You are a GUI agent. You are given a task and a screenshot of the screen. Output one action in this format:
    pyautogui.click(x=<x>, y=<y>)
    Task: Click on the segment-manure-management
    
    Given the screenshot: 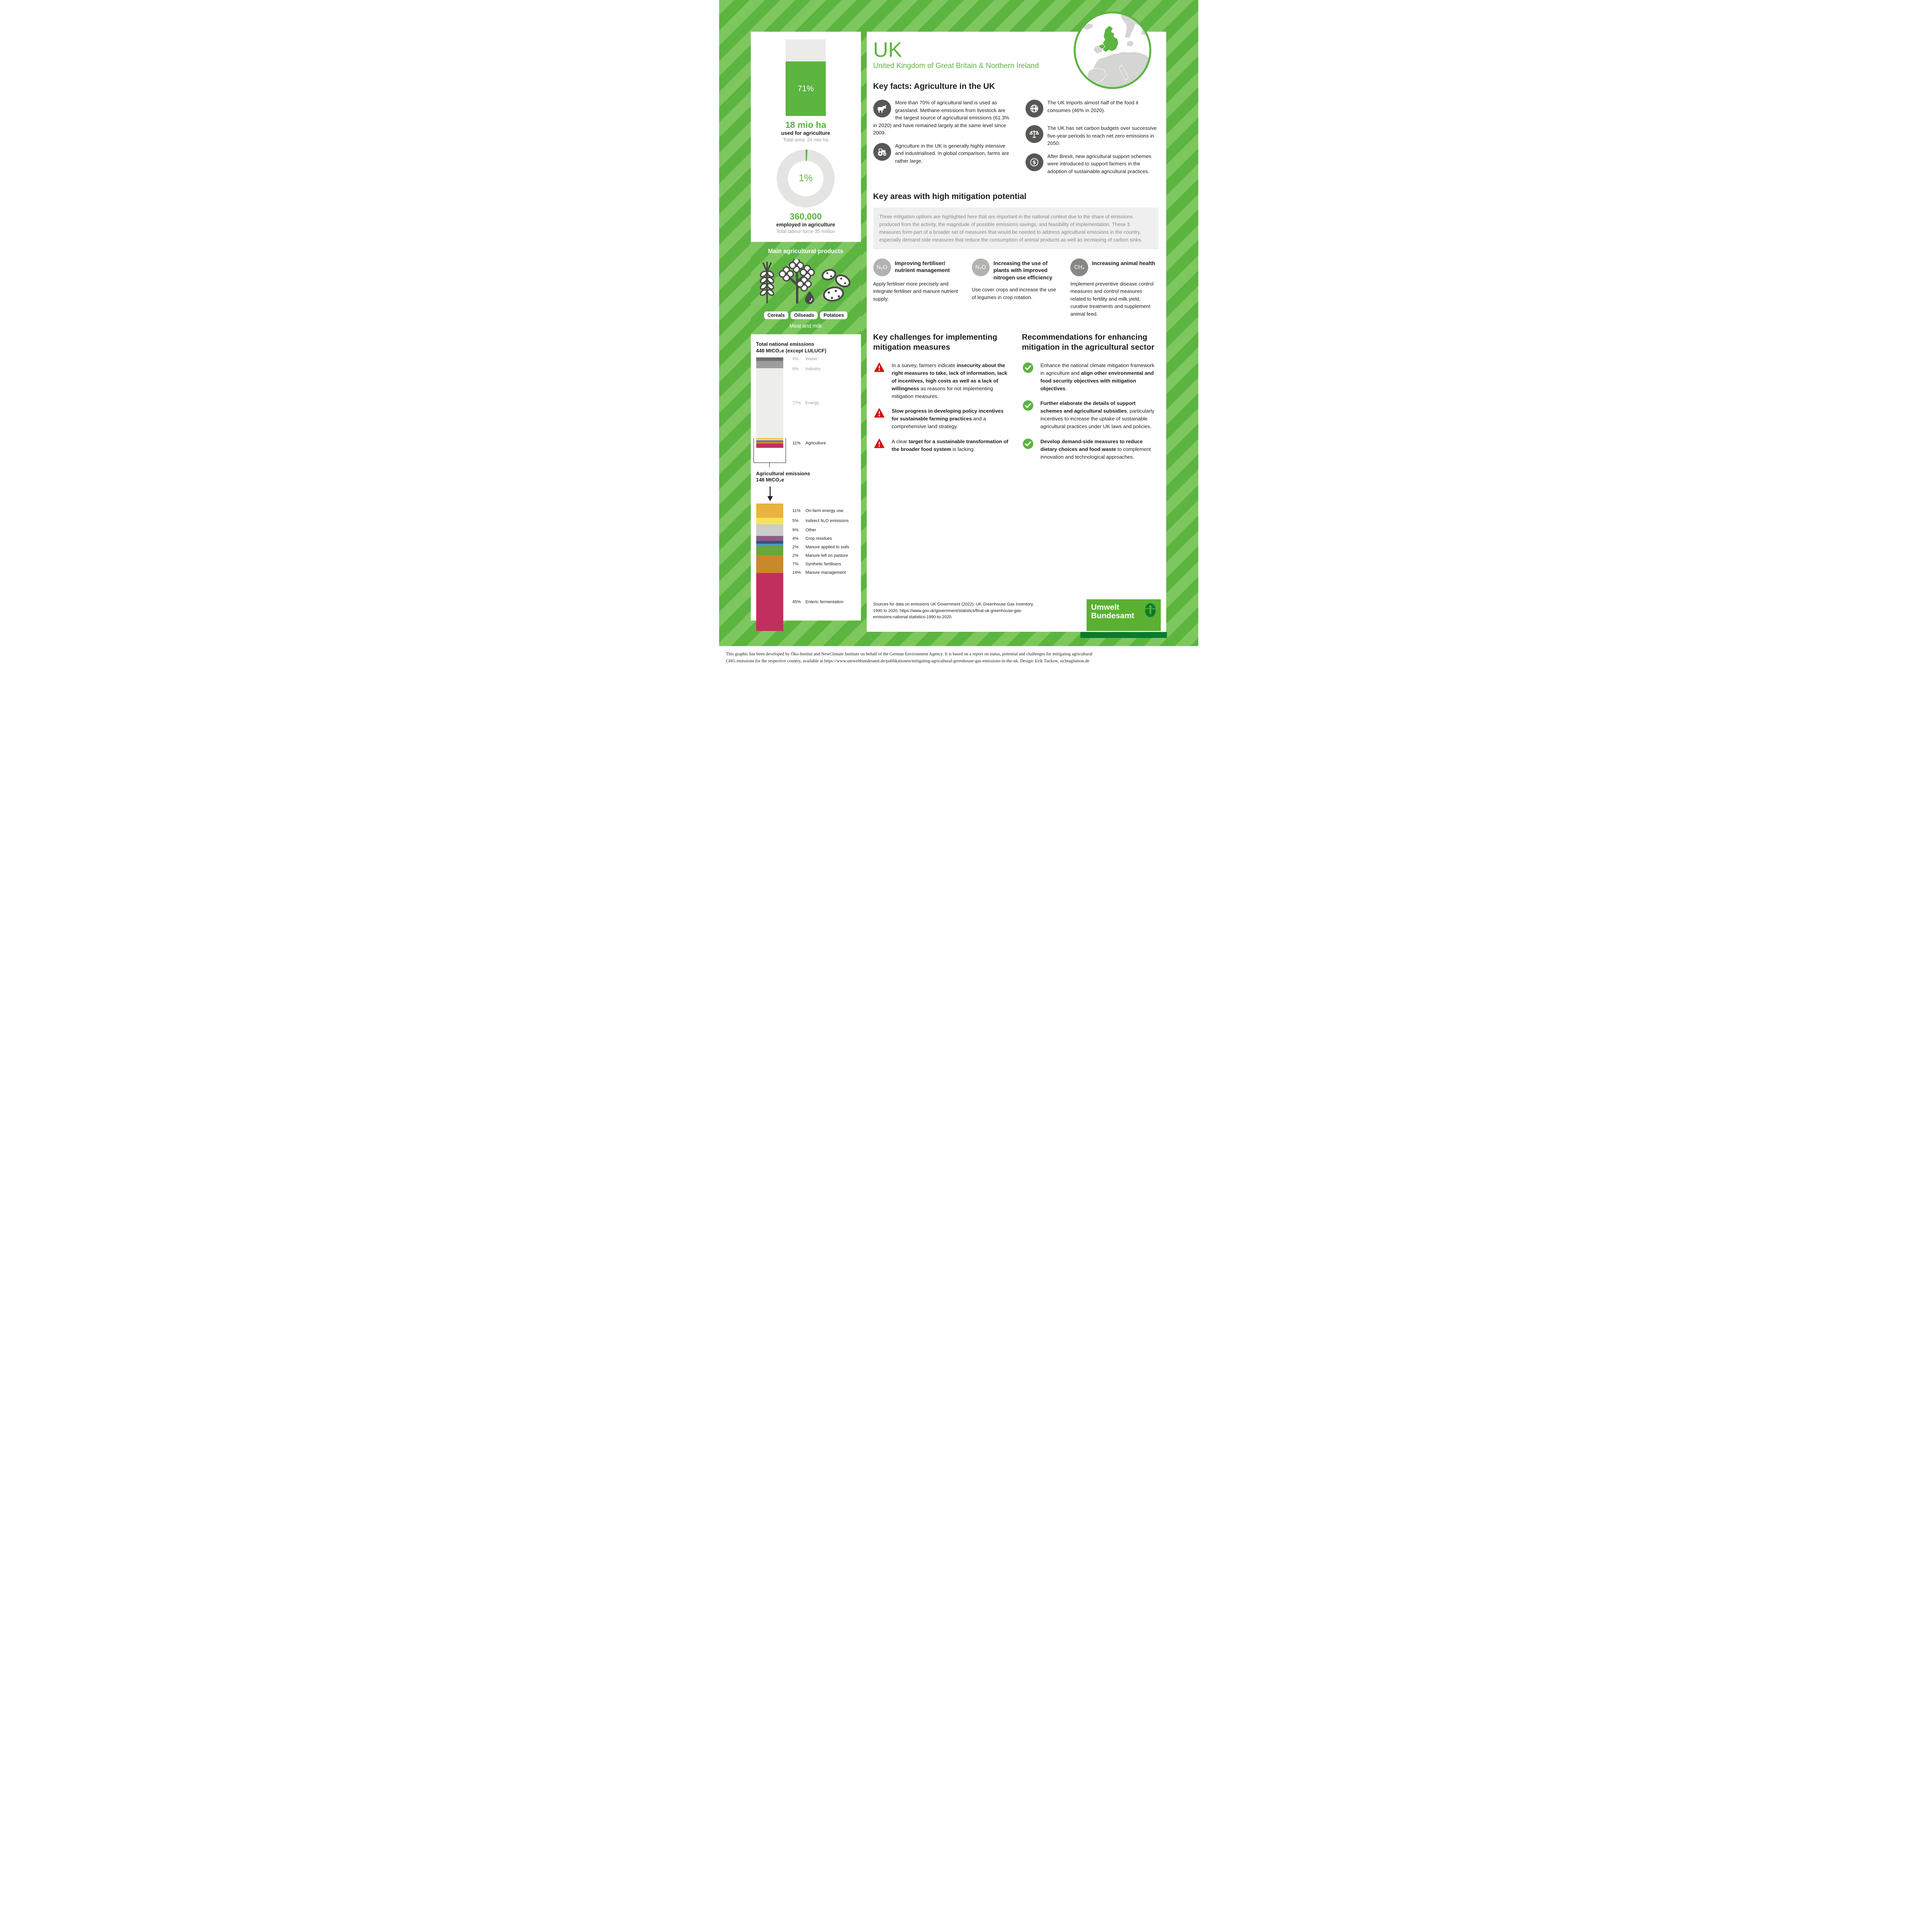 What is the action you would take?
    pyautogui.click(x=769, y=564)
    